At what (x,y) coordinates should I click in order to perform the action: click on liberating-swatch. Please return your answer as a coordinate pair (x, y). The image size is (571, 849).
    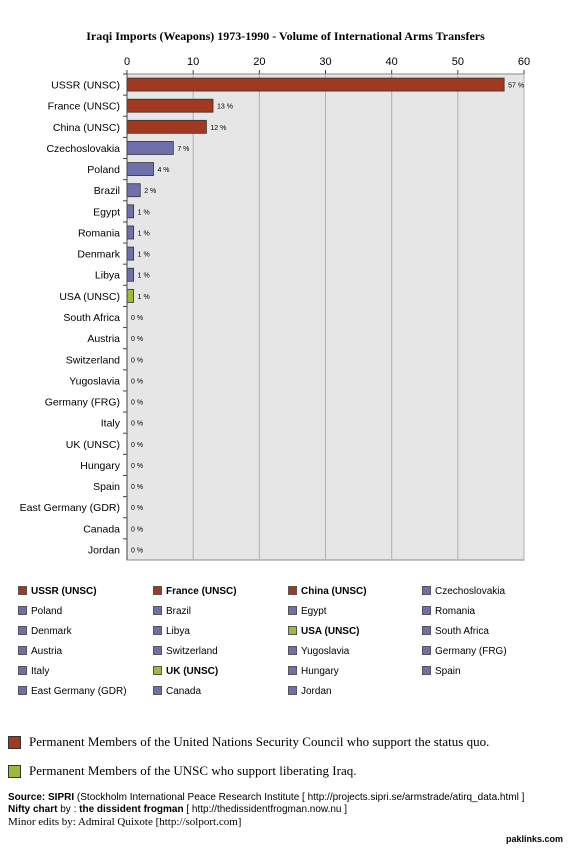
    Looking at the image, I should click on (14, 771).